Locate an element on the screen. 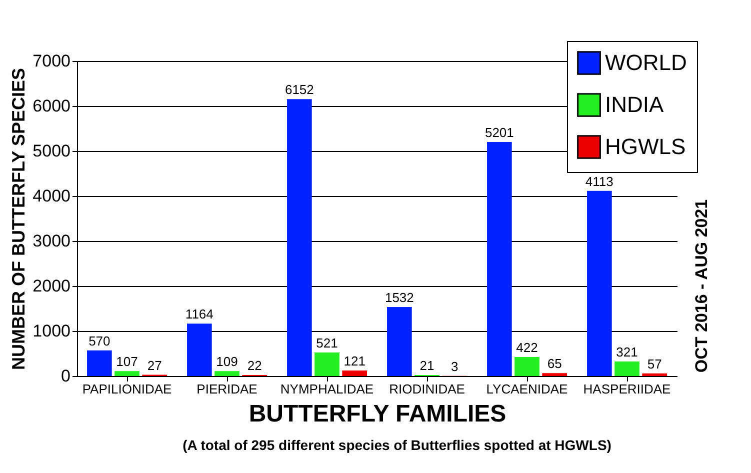 This screenshot has width=751, height=473. y-tick-label: 2000 is located at coordinates (51, 286).